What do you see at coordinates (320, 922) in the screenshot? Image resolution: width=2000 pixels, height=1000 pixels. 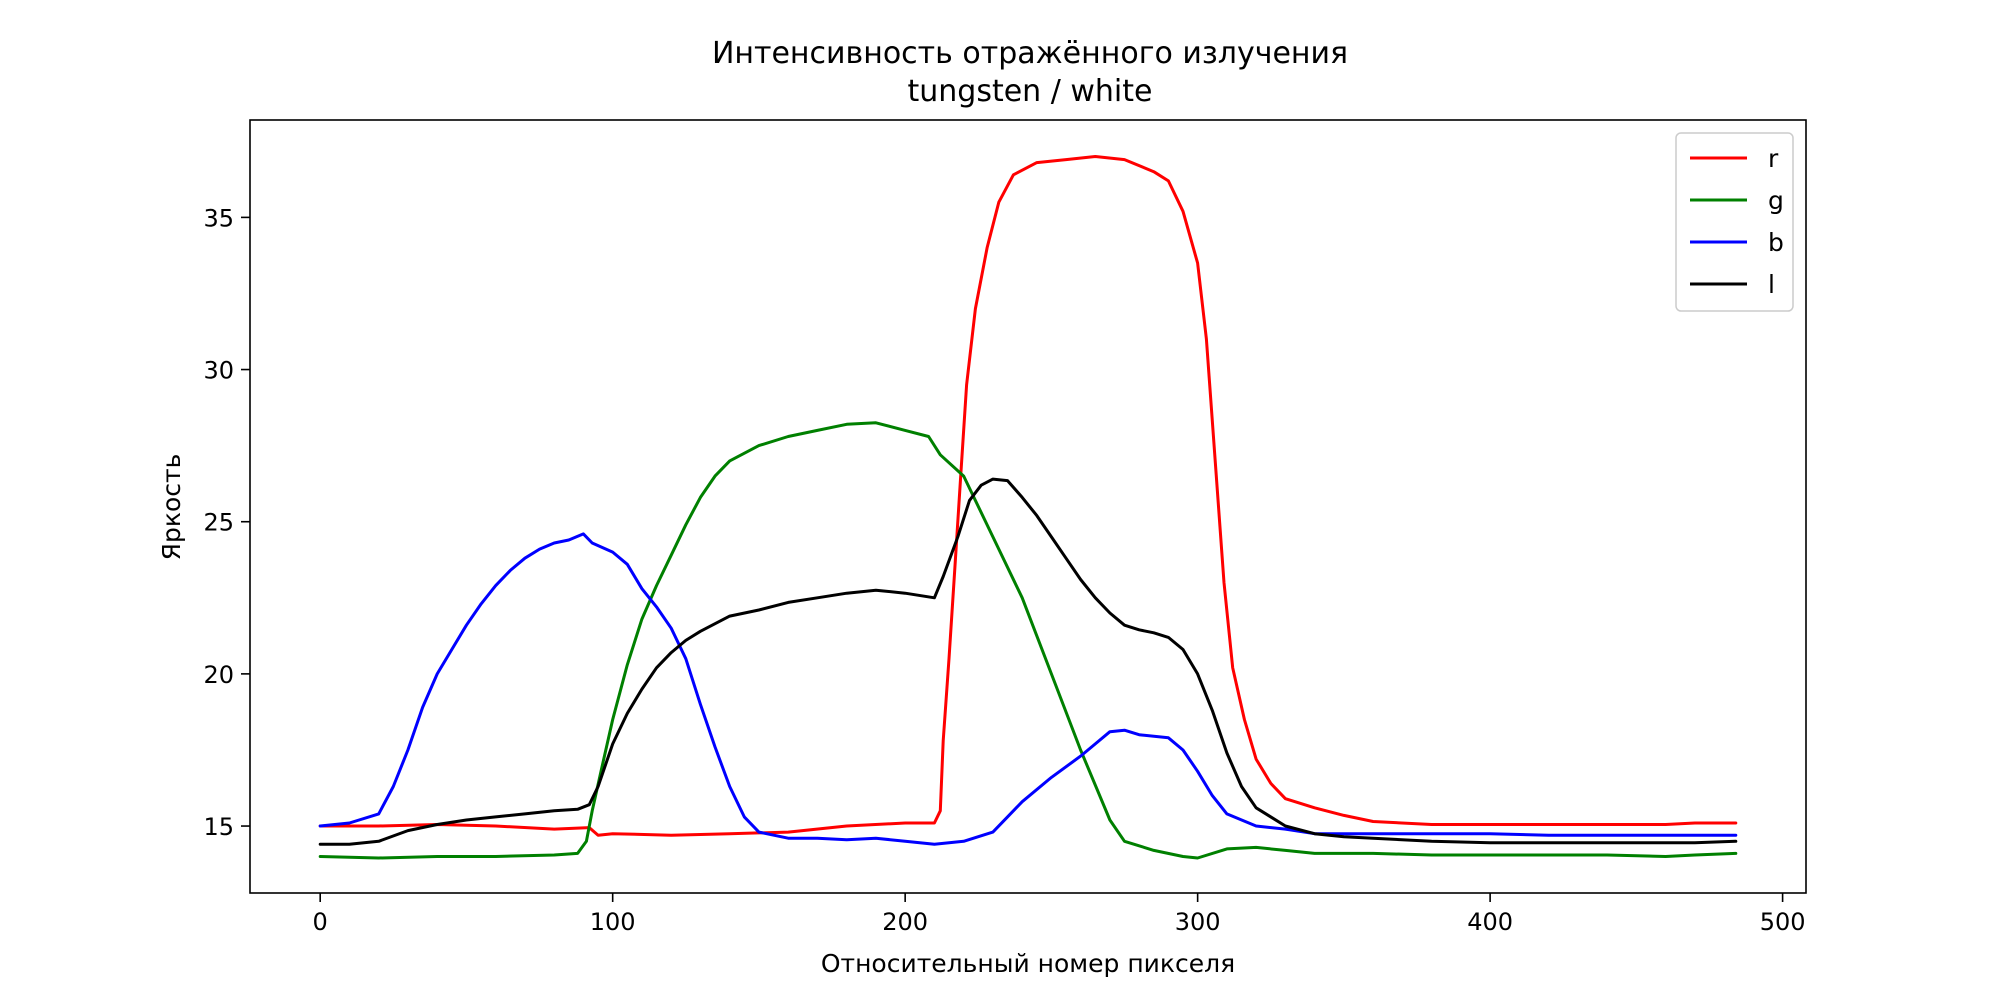 I see `x-tick-label: 0` at bounding box center [320, 922].